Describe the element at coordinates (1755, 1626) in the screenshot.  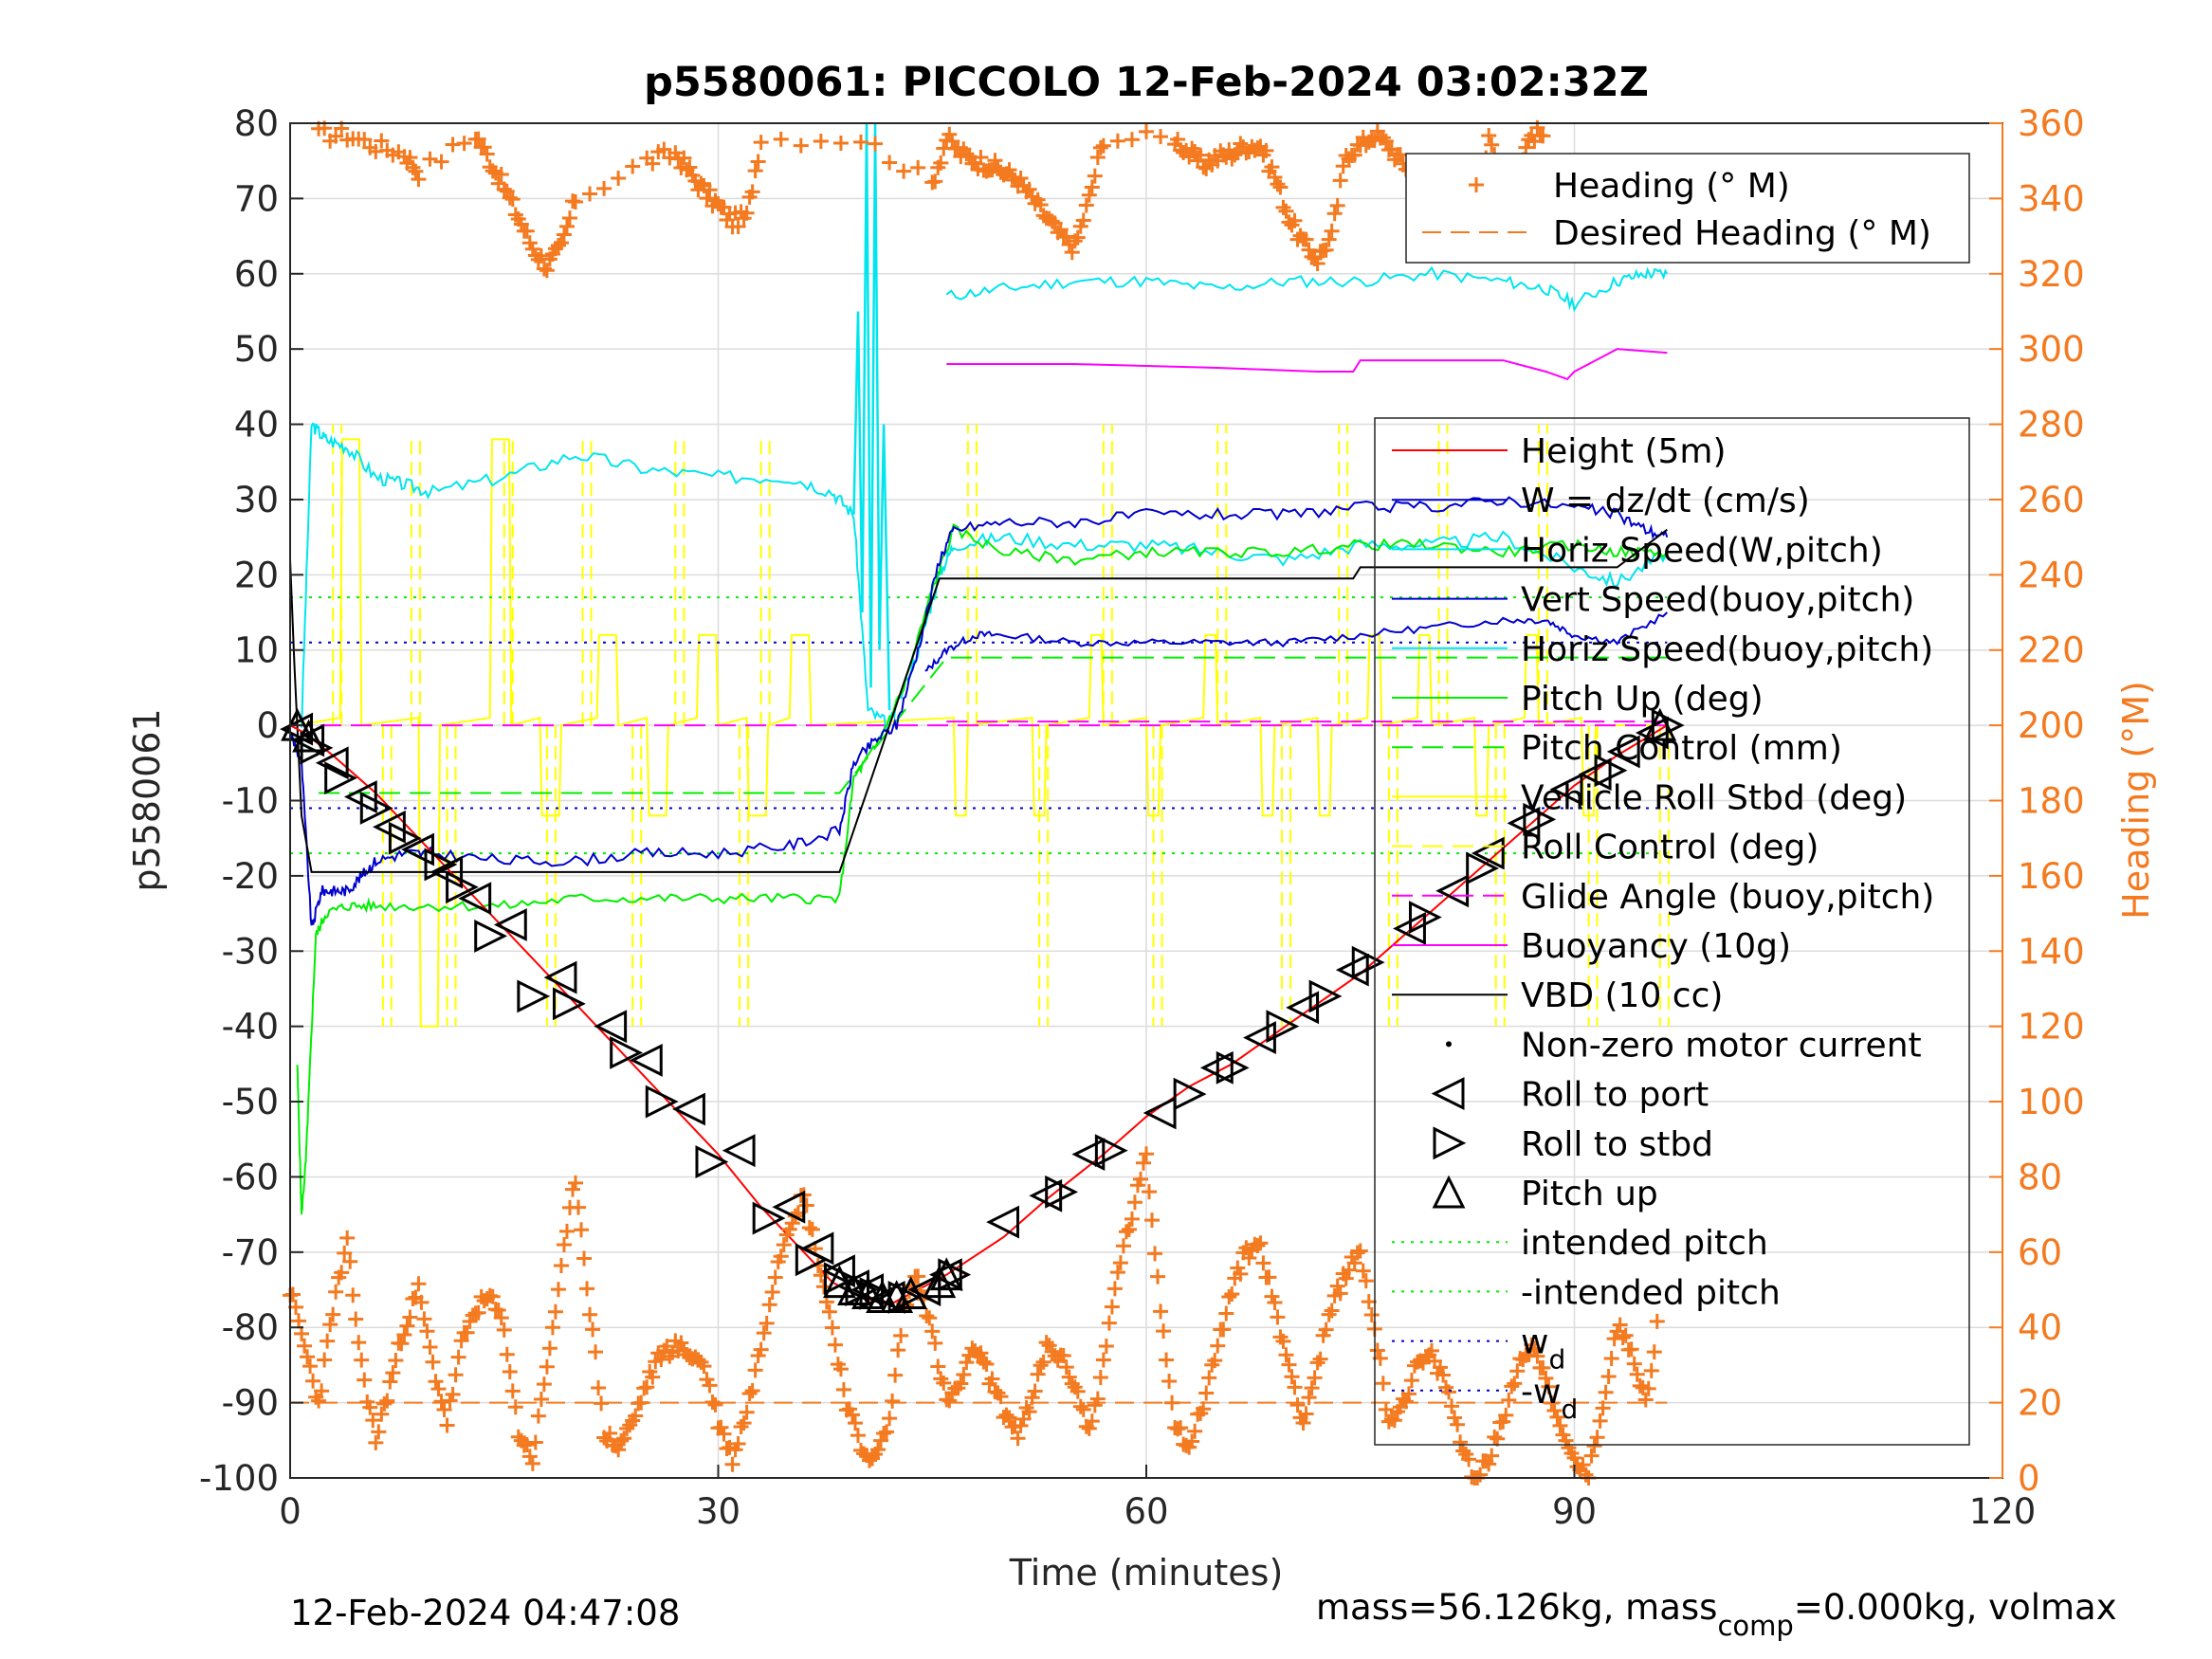
I see `mass-sub: comp` at that location.